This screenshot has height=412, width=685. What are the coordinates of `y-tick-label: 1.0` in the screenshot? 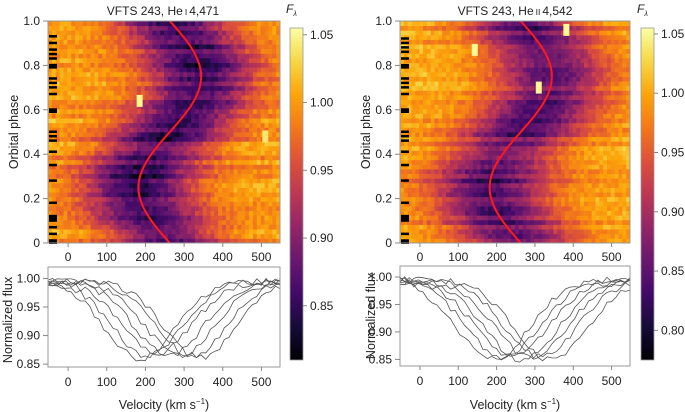 It's located at (31, 21).